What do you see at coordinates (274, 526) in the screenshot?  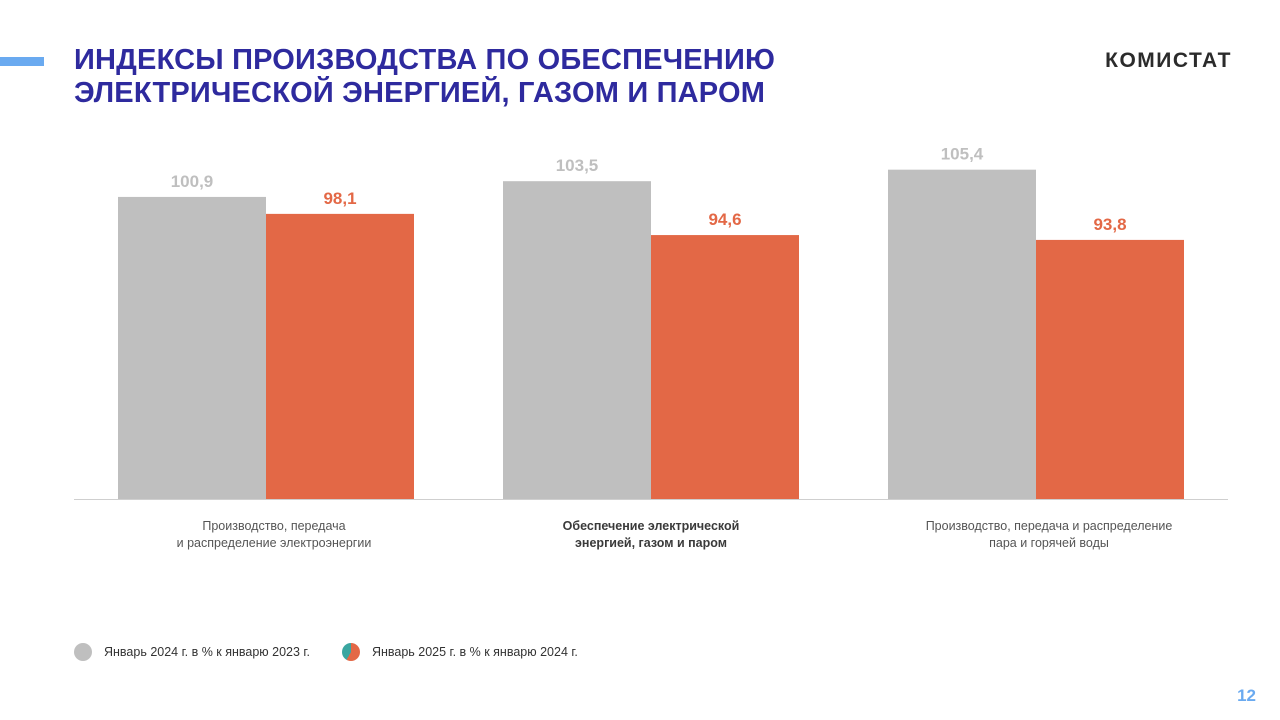 I see `category-label-1-line-1: Производство, передача` at bounding box center [274, 526].